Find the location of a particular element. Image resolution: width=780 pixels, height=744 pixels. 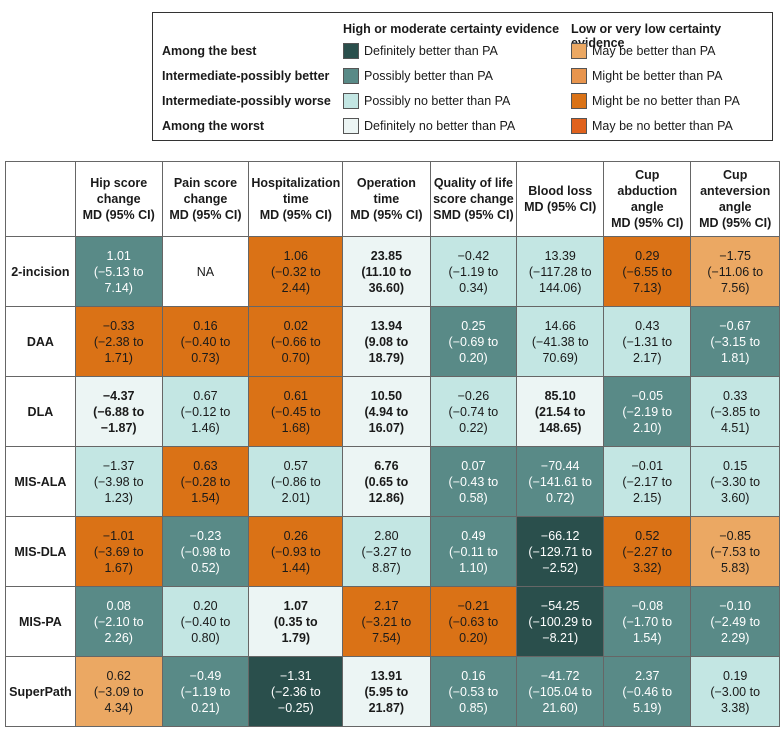

cell-value: 13.94 is located at coordinates (386, 325).